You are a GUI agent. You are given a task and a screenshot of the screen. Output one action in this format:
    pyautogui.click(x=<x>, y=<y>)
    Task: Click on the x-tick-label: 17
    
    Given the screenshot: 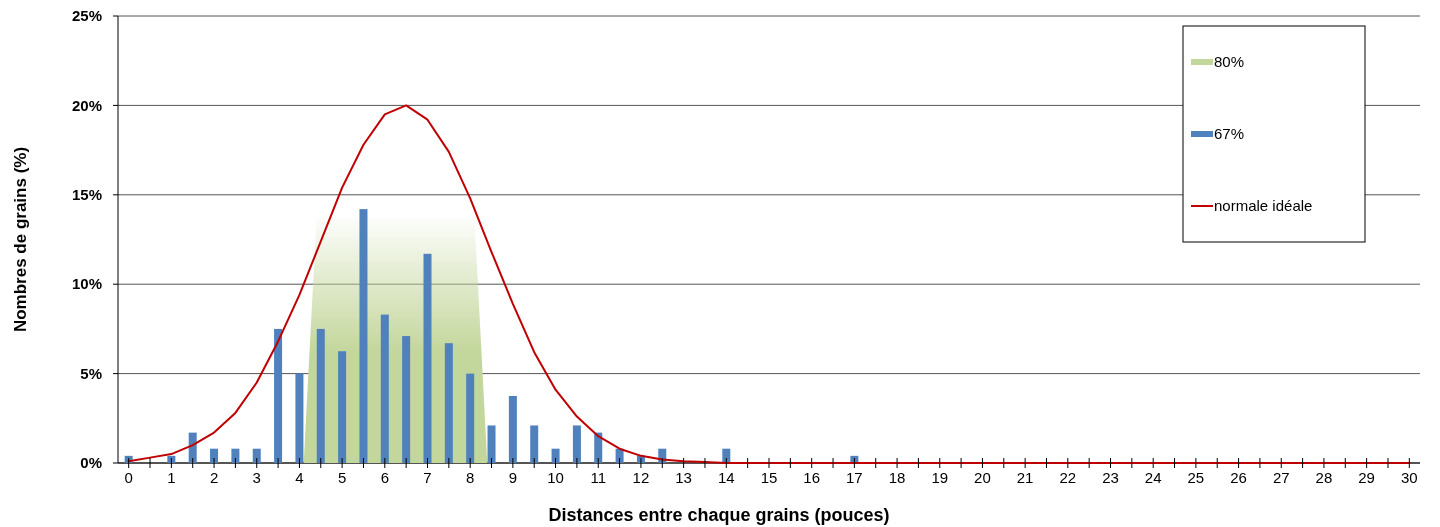 What is the action you would take?
    pyautogui.click(x=854, y=477)
    